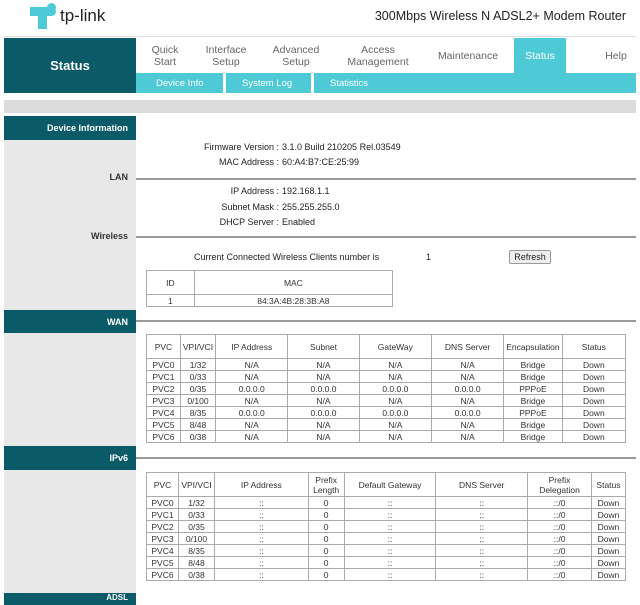  I want to click on tab-help: Help, so click(616, 55).